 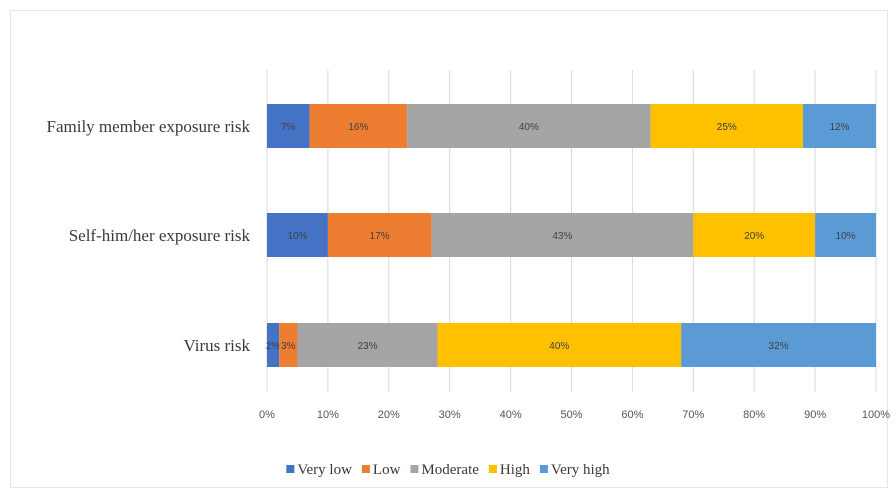 I want to click on data-label: 12%, so click(x=839, y=127).